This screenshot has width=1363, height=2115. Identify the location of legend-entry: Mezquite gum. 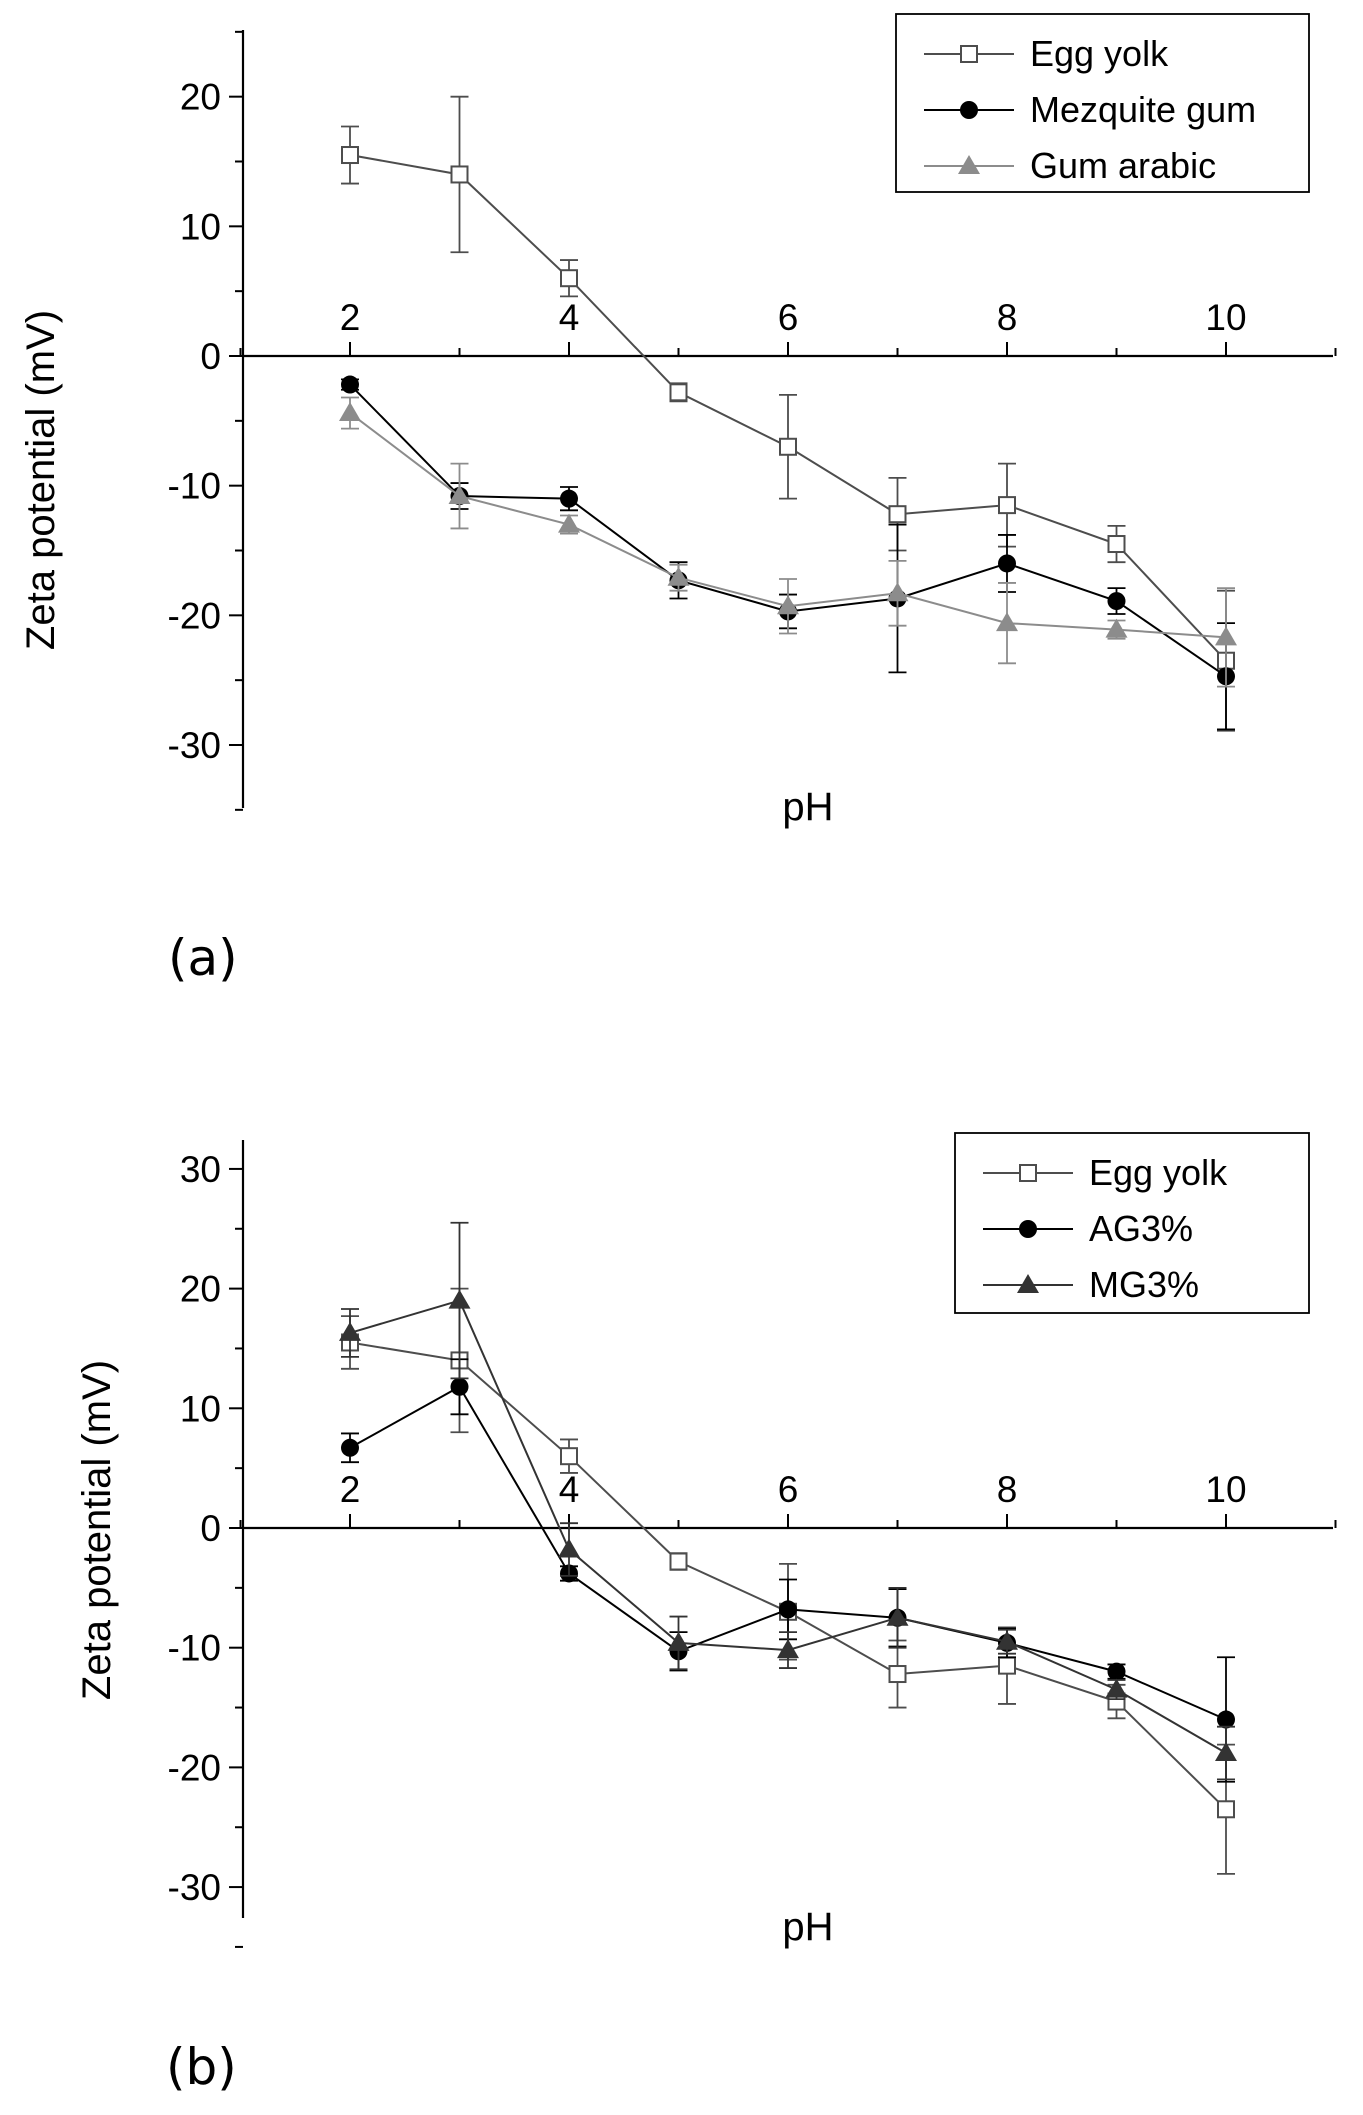
(1143, 109).